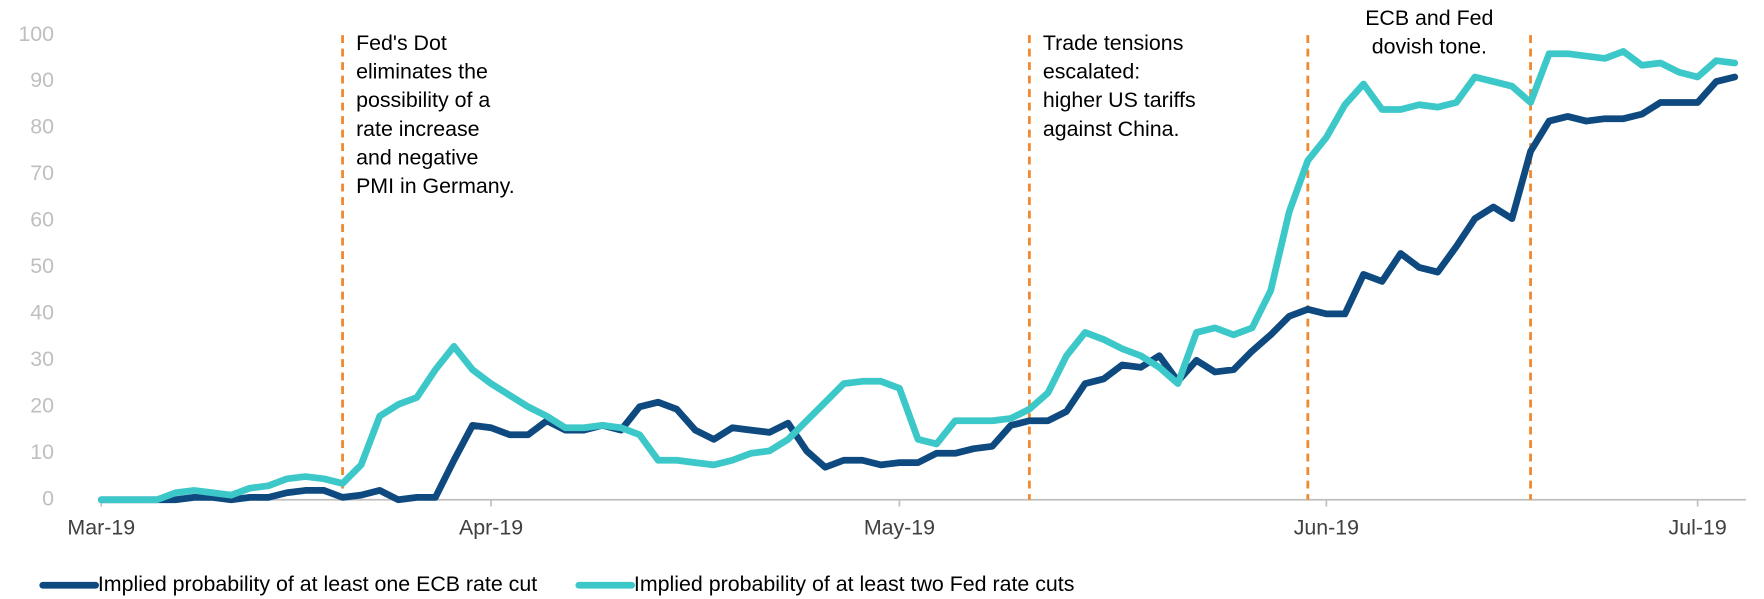  I want to click on y-tick-label: 40, so click(42, 313).